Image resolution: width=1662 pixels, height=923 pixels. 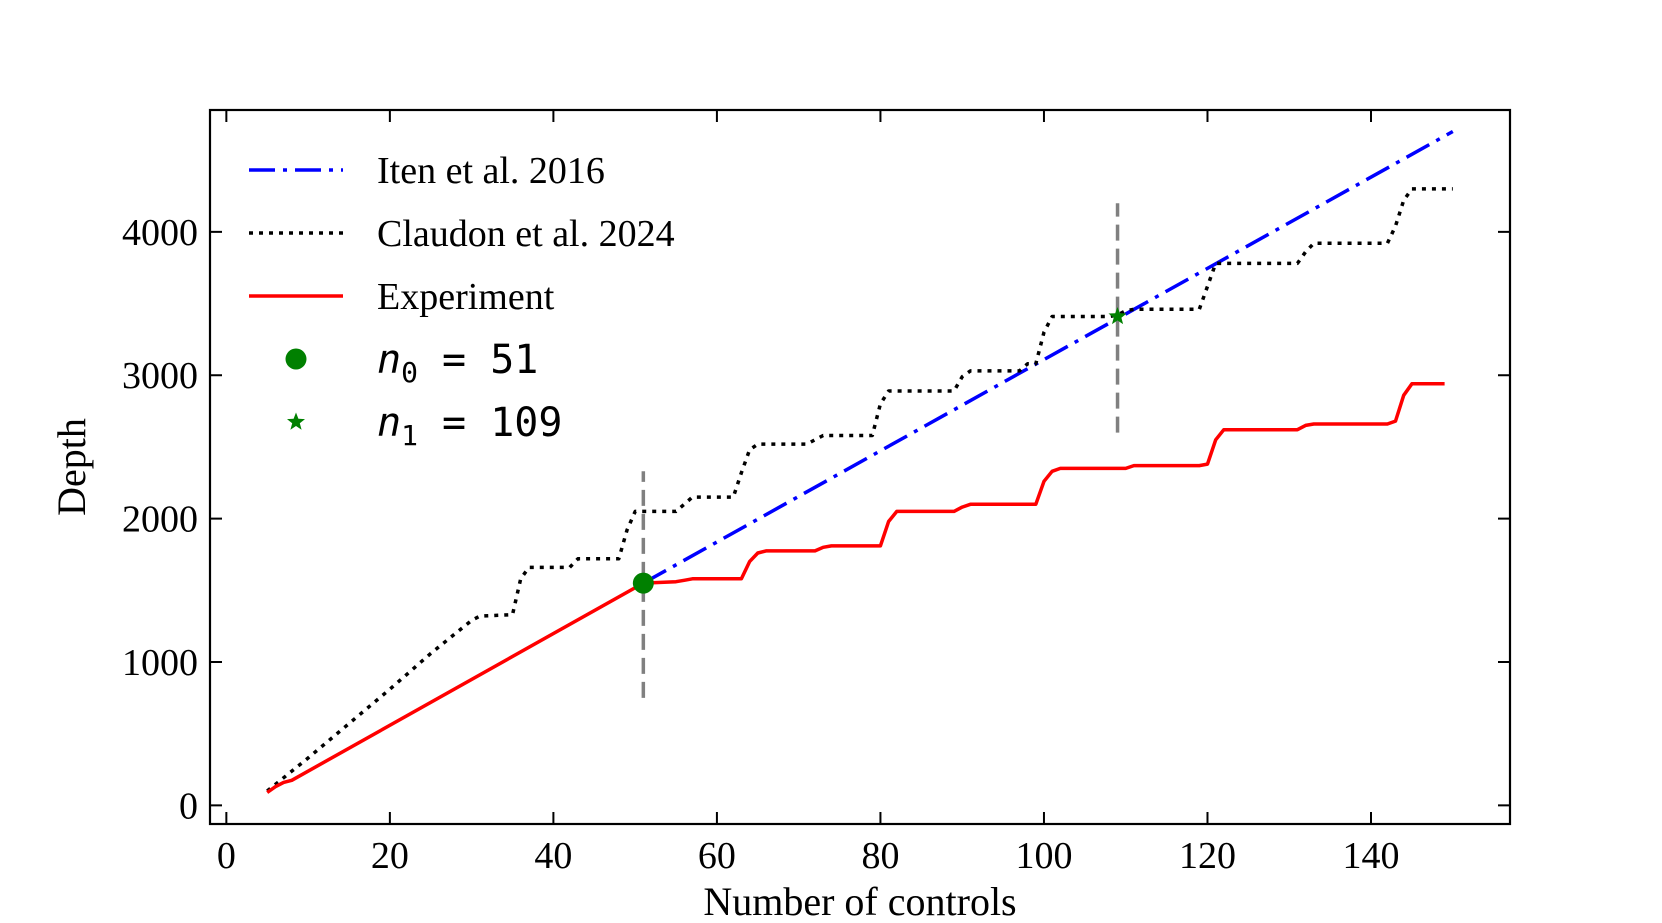 I want to click on x-tick-label: 140, so click(x=1371, y=856).